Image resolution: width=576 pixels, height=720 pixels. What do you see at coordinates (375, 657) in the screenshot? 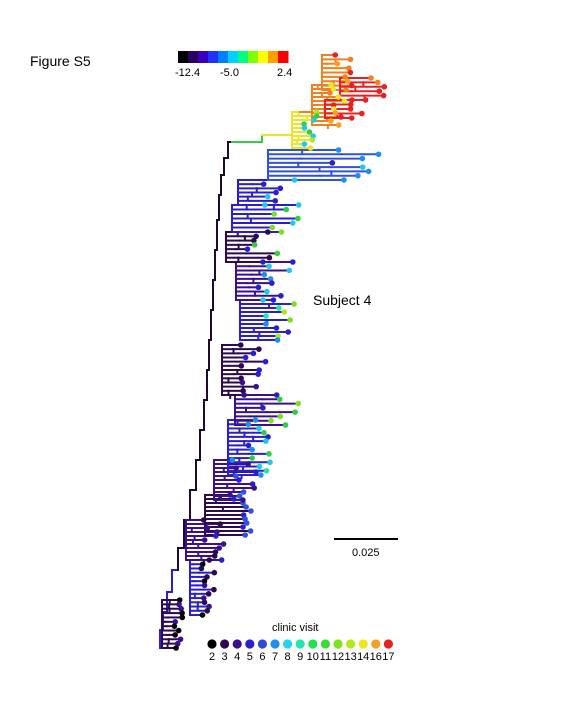
I see `visit-legend-label: 16` at bounding box center [375, 657].